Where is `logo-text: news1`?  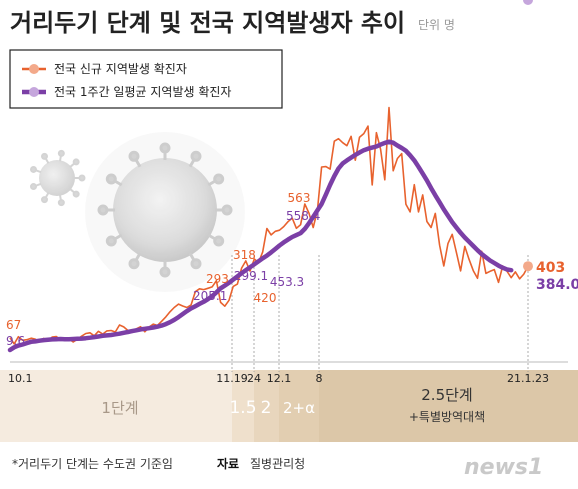
logo-text: news1 is located at coordinates (503, 467).